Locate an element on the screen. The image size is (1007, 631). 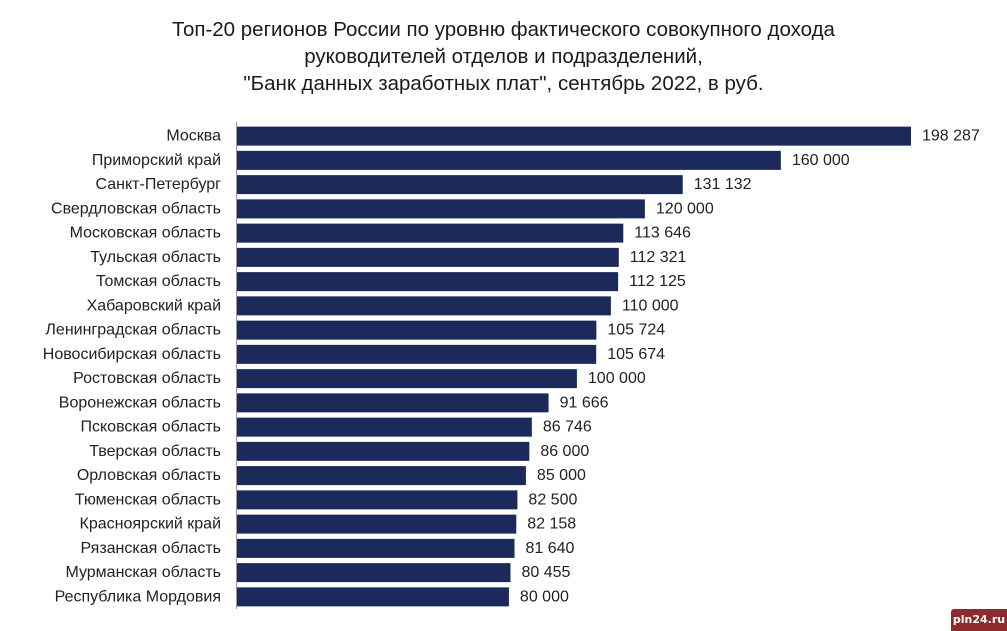
data-label: 91 666 is located at coordinates (584, 402).